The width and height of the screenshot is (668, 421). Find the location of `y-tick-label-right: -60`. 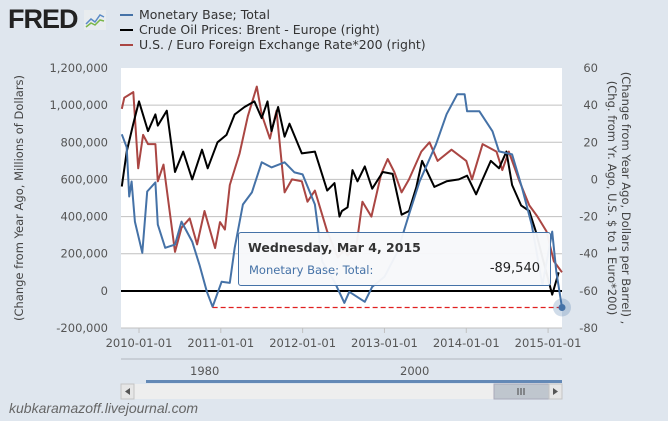

y-tick-label-right: -60 is located at coordinates (588, 291).